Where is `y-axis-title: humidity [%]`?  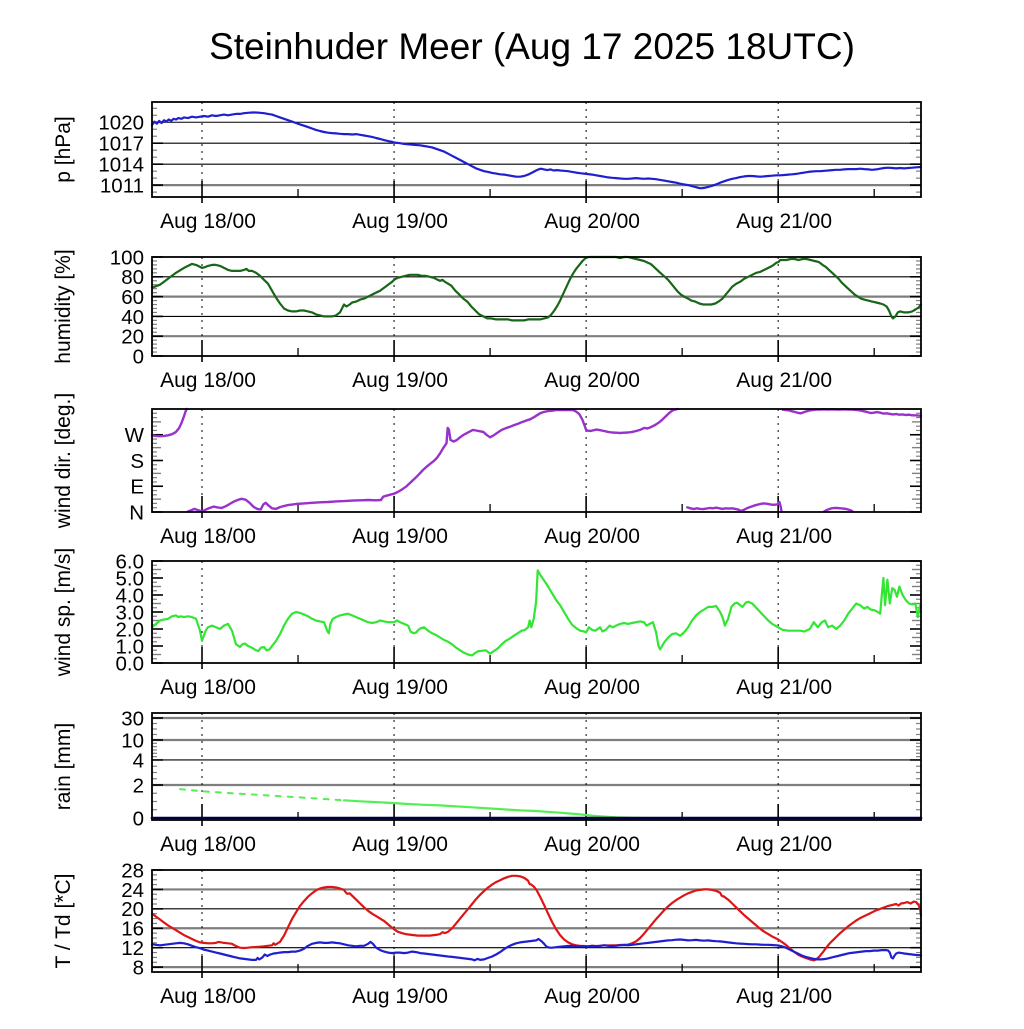 y-axis-title: humidity [%] is located at coordinates (63, 306).